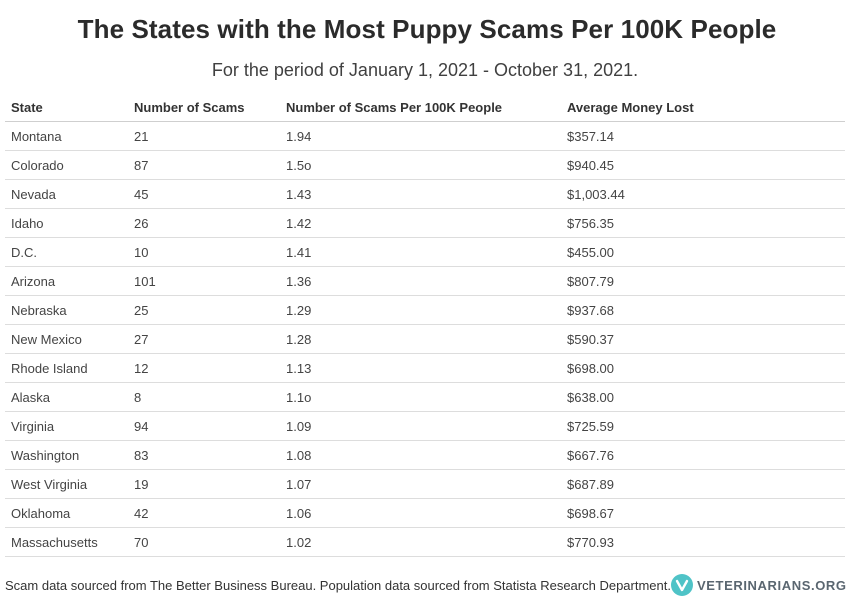 Image resolution: width=854 pixels, height=605 pixels. I want to click on cell-scams-per-100k: 1.43, so click(420, 194).